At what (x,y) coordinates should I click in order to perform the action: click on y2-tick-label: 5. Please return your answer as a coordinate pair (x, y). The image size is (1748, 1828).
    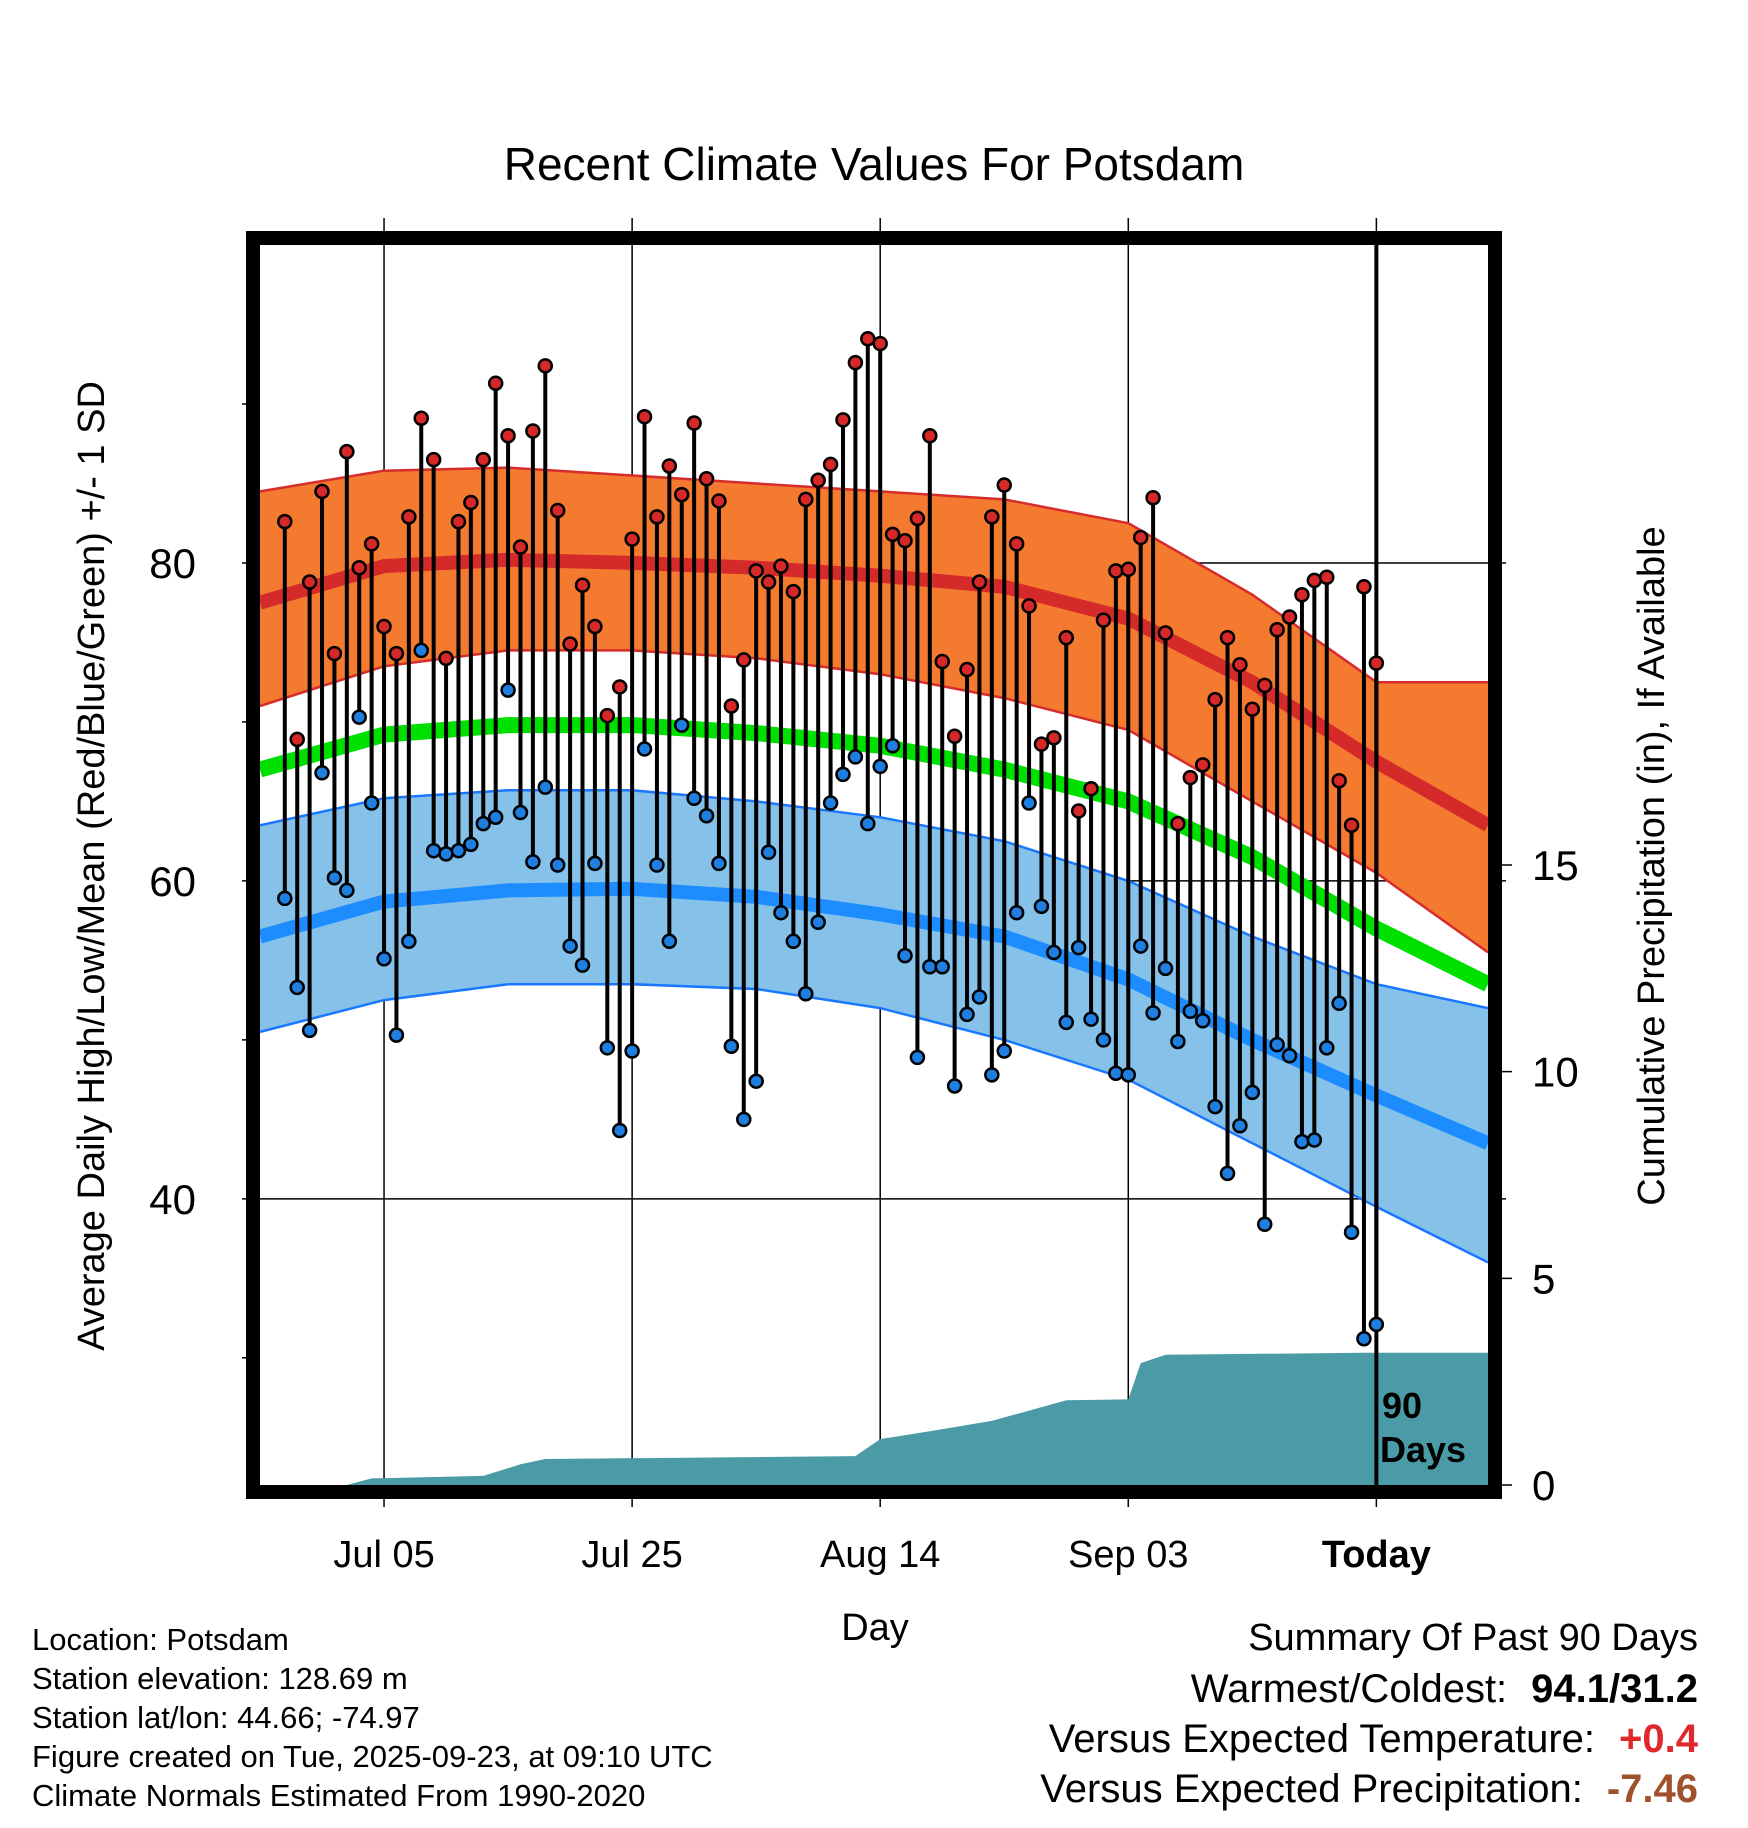
    Looking at the image, I should click on (1543, 1278).